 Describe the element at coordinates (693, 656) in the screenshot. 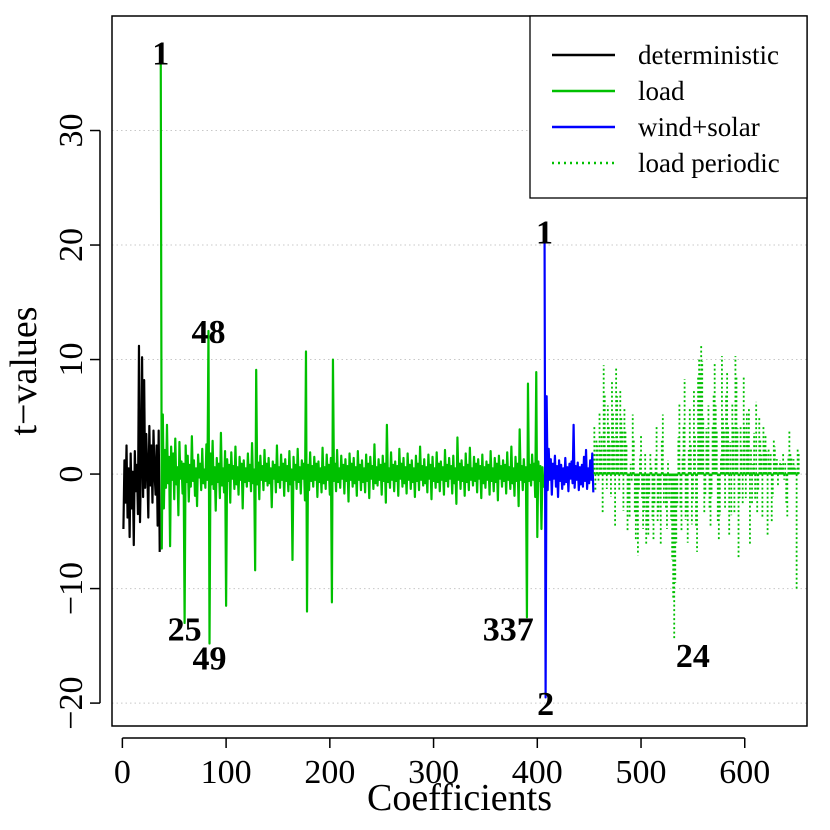

I see `annotation-label: 24` at that location.